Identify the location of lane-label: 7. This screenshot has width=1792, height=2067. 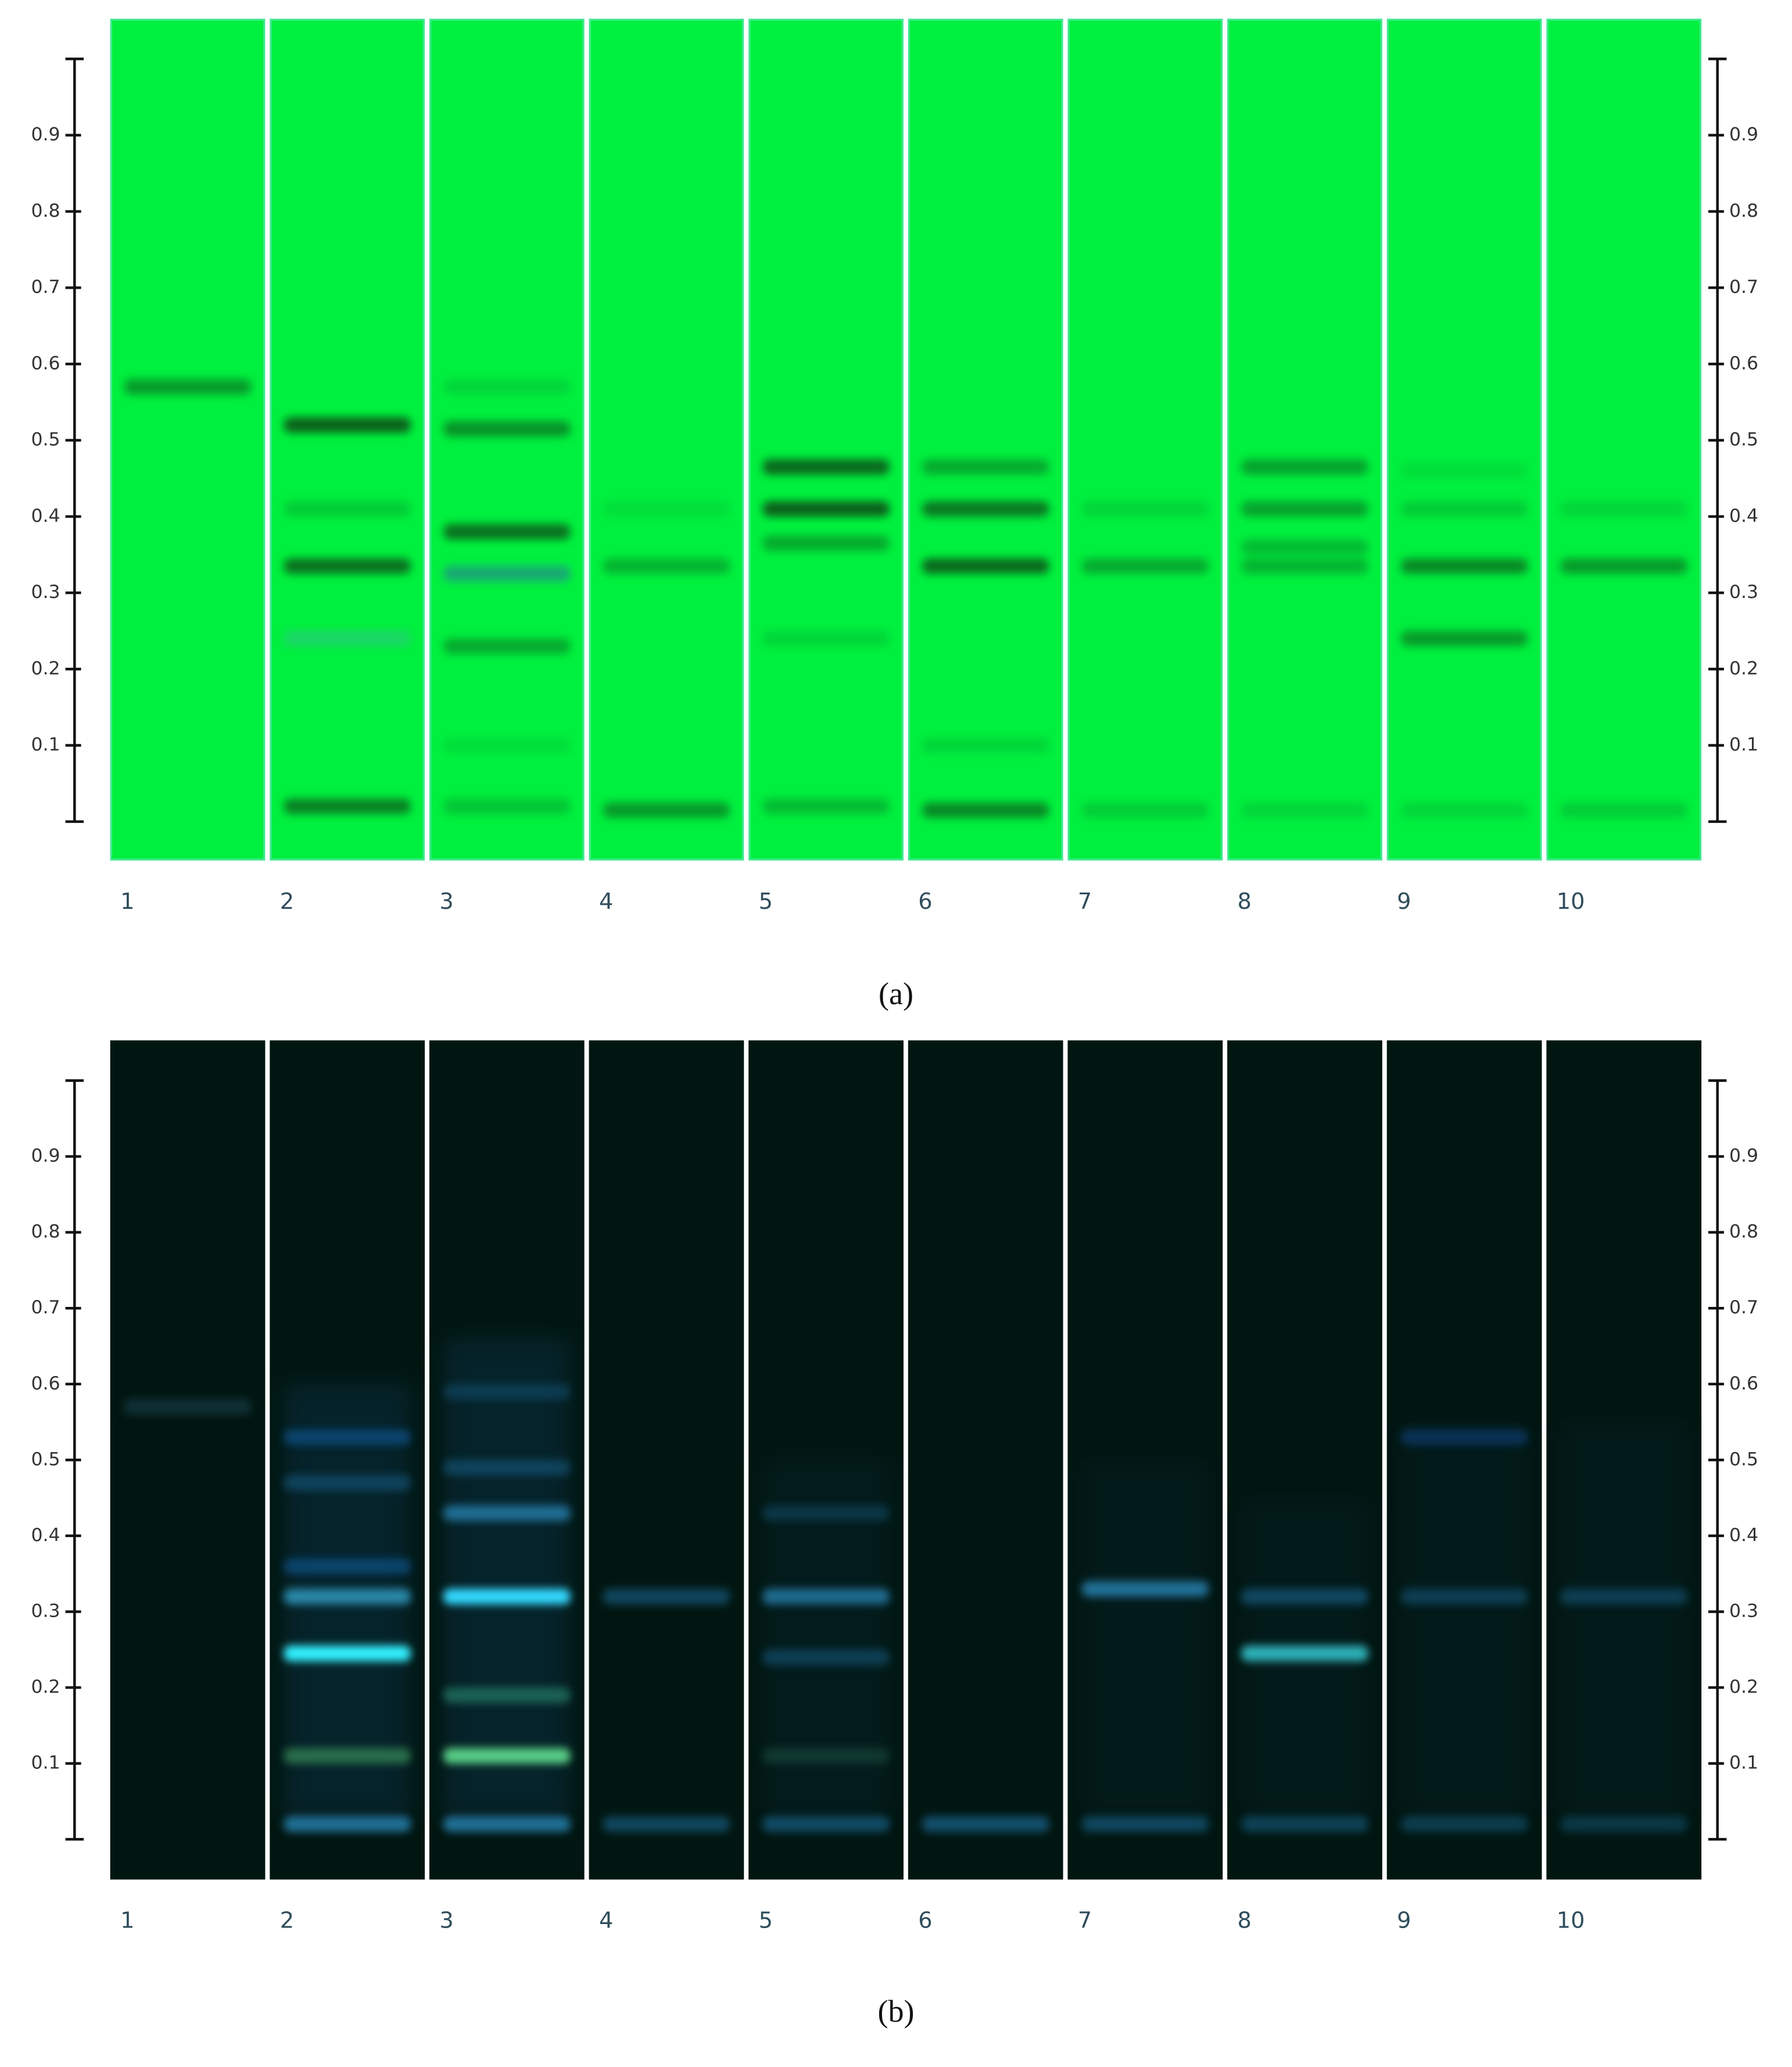
(1085, 902).